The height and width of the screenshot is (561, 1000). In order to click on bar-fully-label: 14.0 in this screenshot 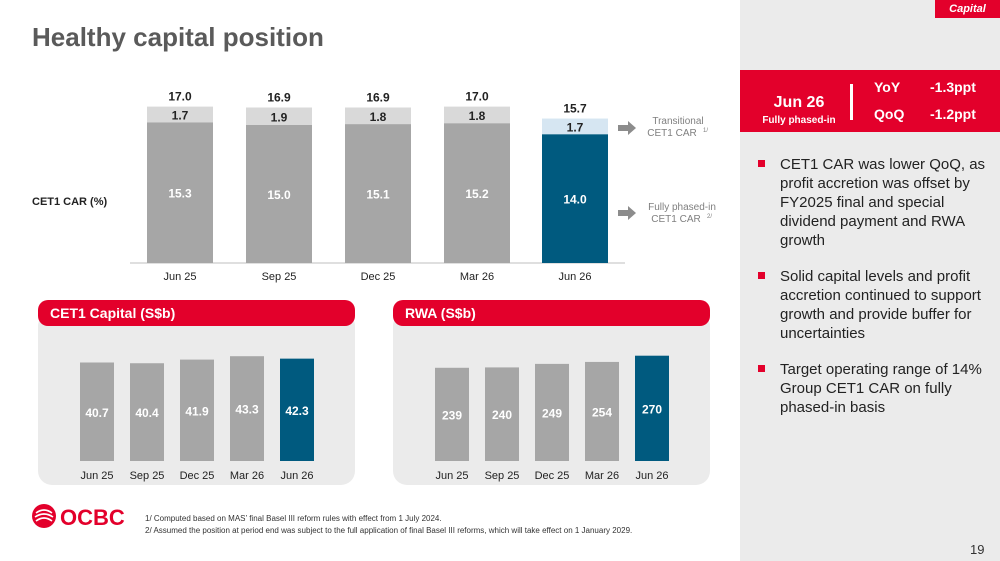, I will do `click(575, 200)`.